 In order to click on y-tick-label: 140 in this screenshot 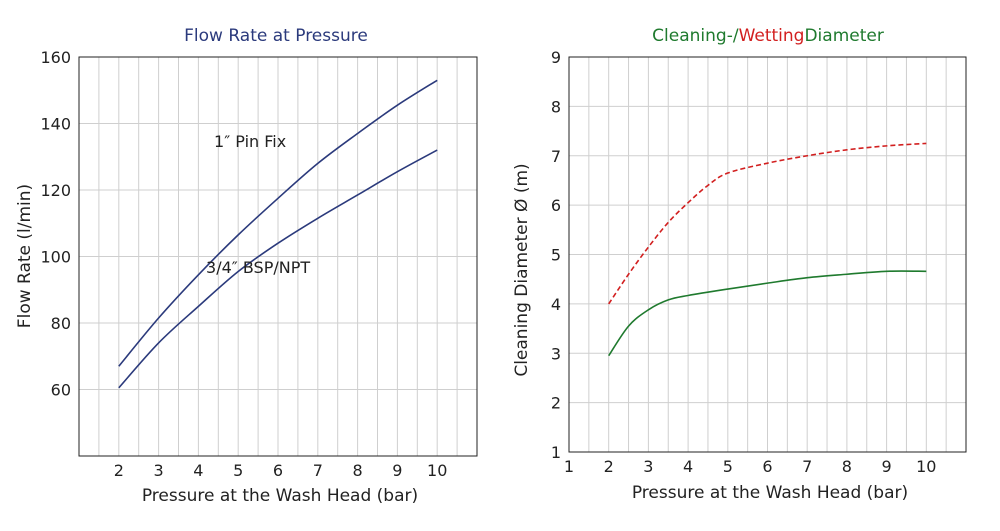, I will do `click(55, 124)`.